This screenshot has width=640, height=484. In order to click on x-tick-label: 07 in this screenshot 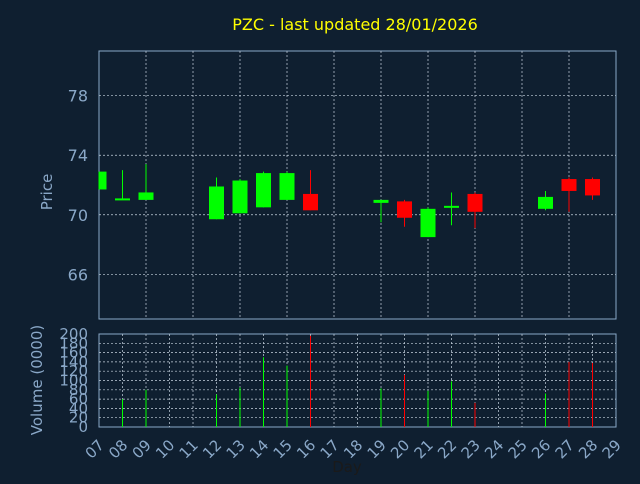, I will do `click(95, 449)`.